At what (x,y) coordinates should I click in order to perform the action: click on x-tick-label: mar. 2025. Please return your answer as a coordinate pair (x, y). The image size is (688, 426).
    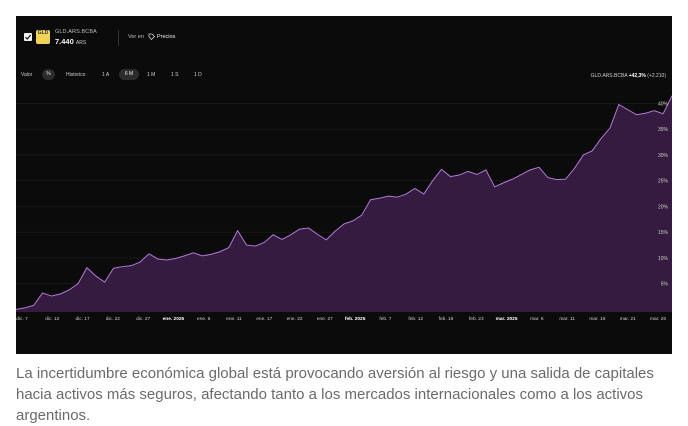
    Looking at the image, I should click on (507, 319).